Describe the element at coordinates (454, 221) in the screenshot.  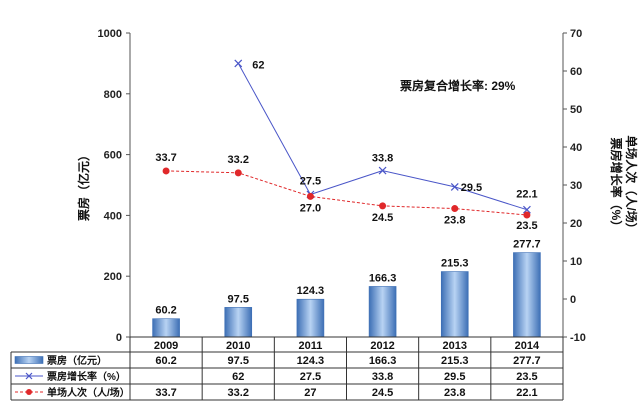
I see `people-per-show-data-label: 23.8` at that location.